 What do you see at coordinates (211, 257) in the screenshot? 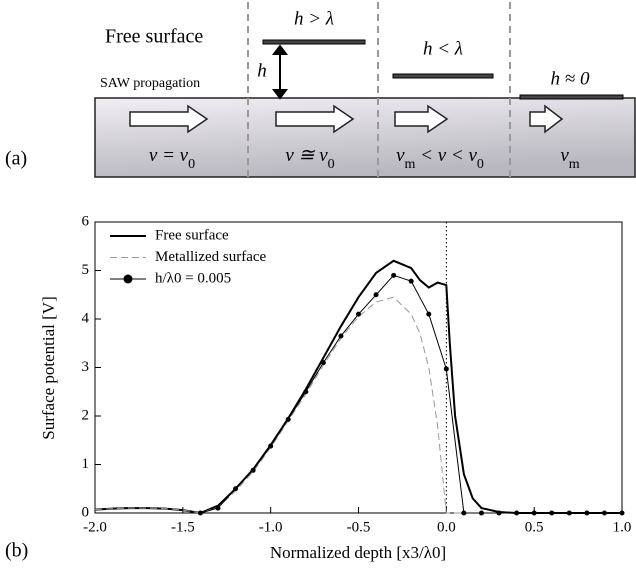
I see `legend-label: Metallized surface` at bounding box center [211, 257].